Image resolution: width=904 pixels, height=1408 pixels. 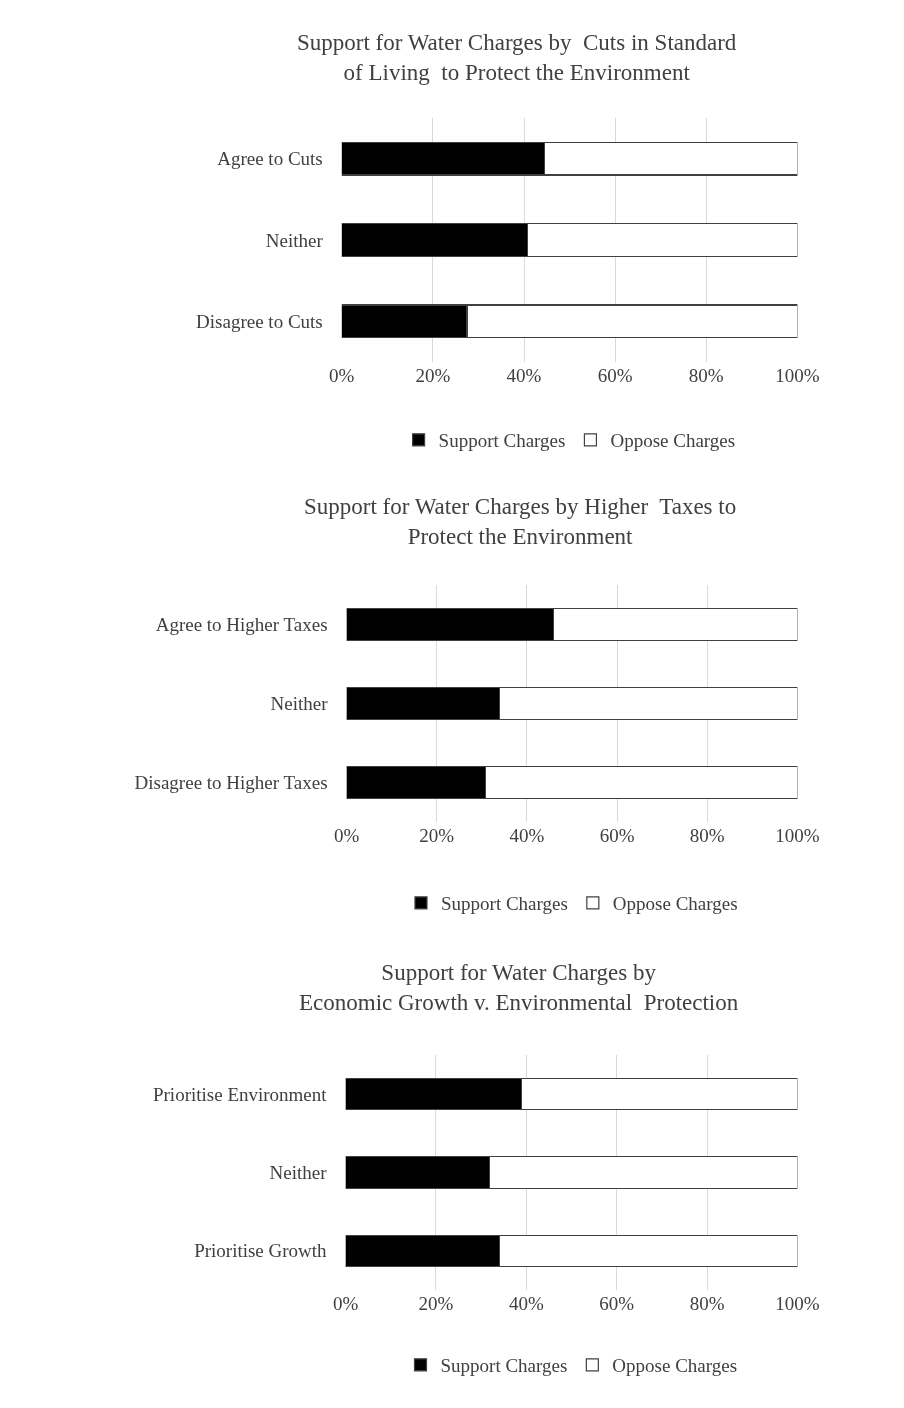 I want to click on y-tick-label: Disagree to Higher Taxes, so click(x=231, y=783).